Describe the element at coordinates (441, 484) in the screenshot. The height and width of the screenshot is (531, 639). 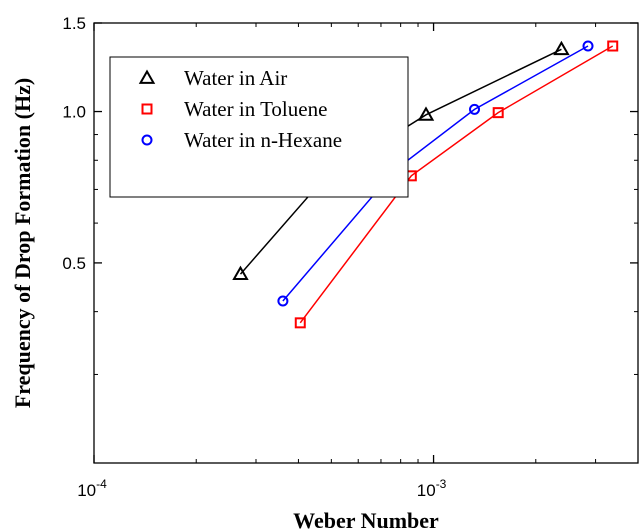
I see `x-tick-label-exponent: -3` at that location.